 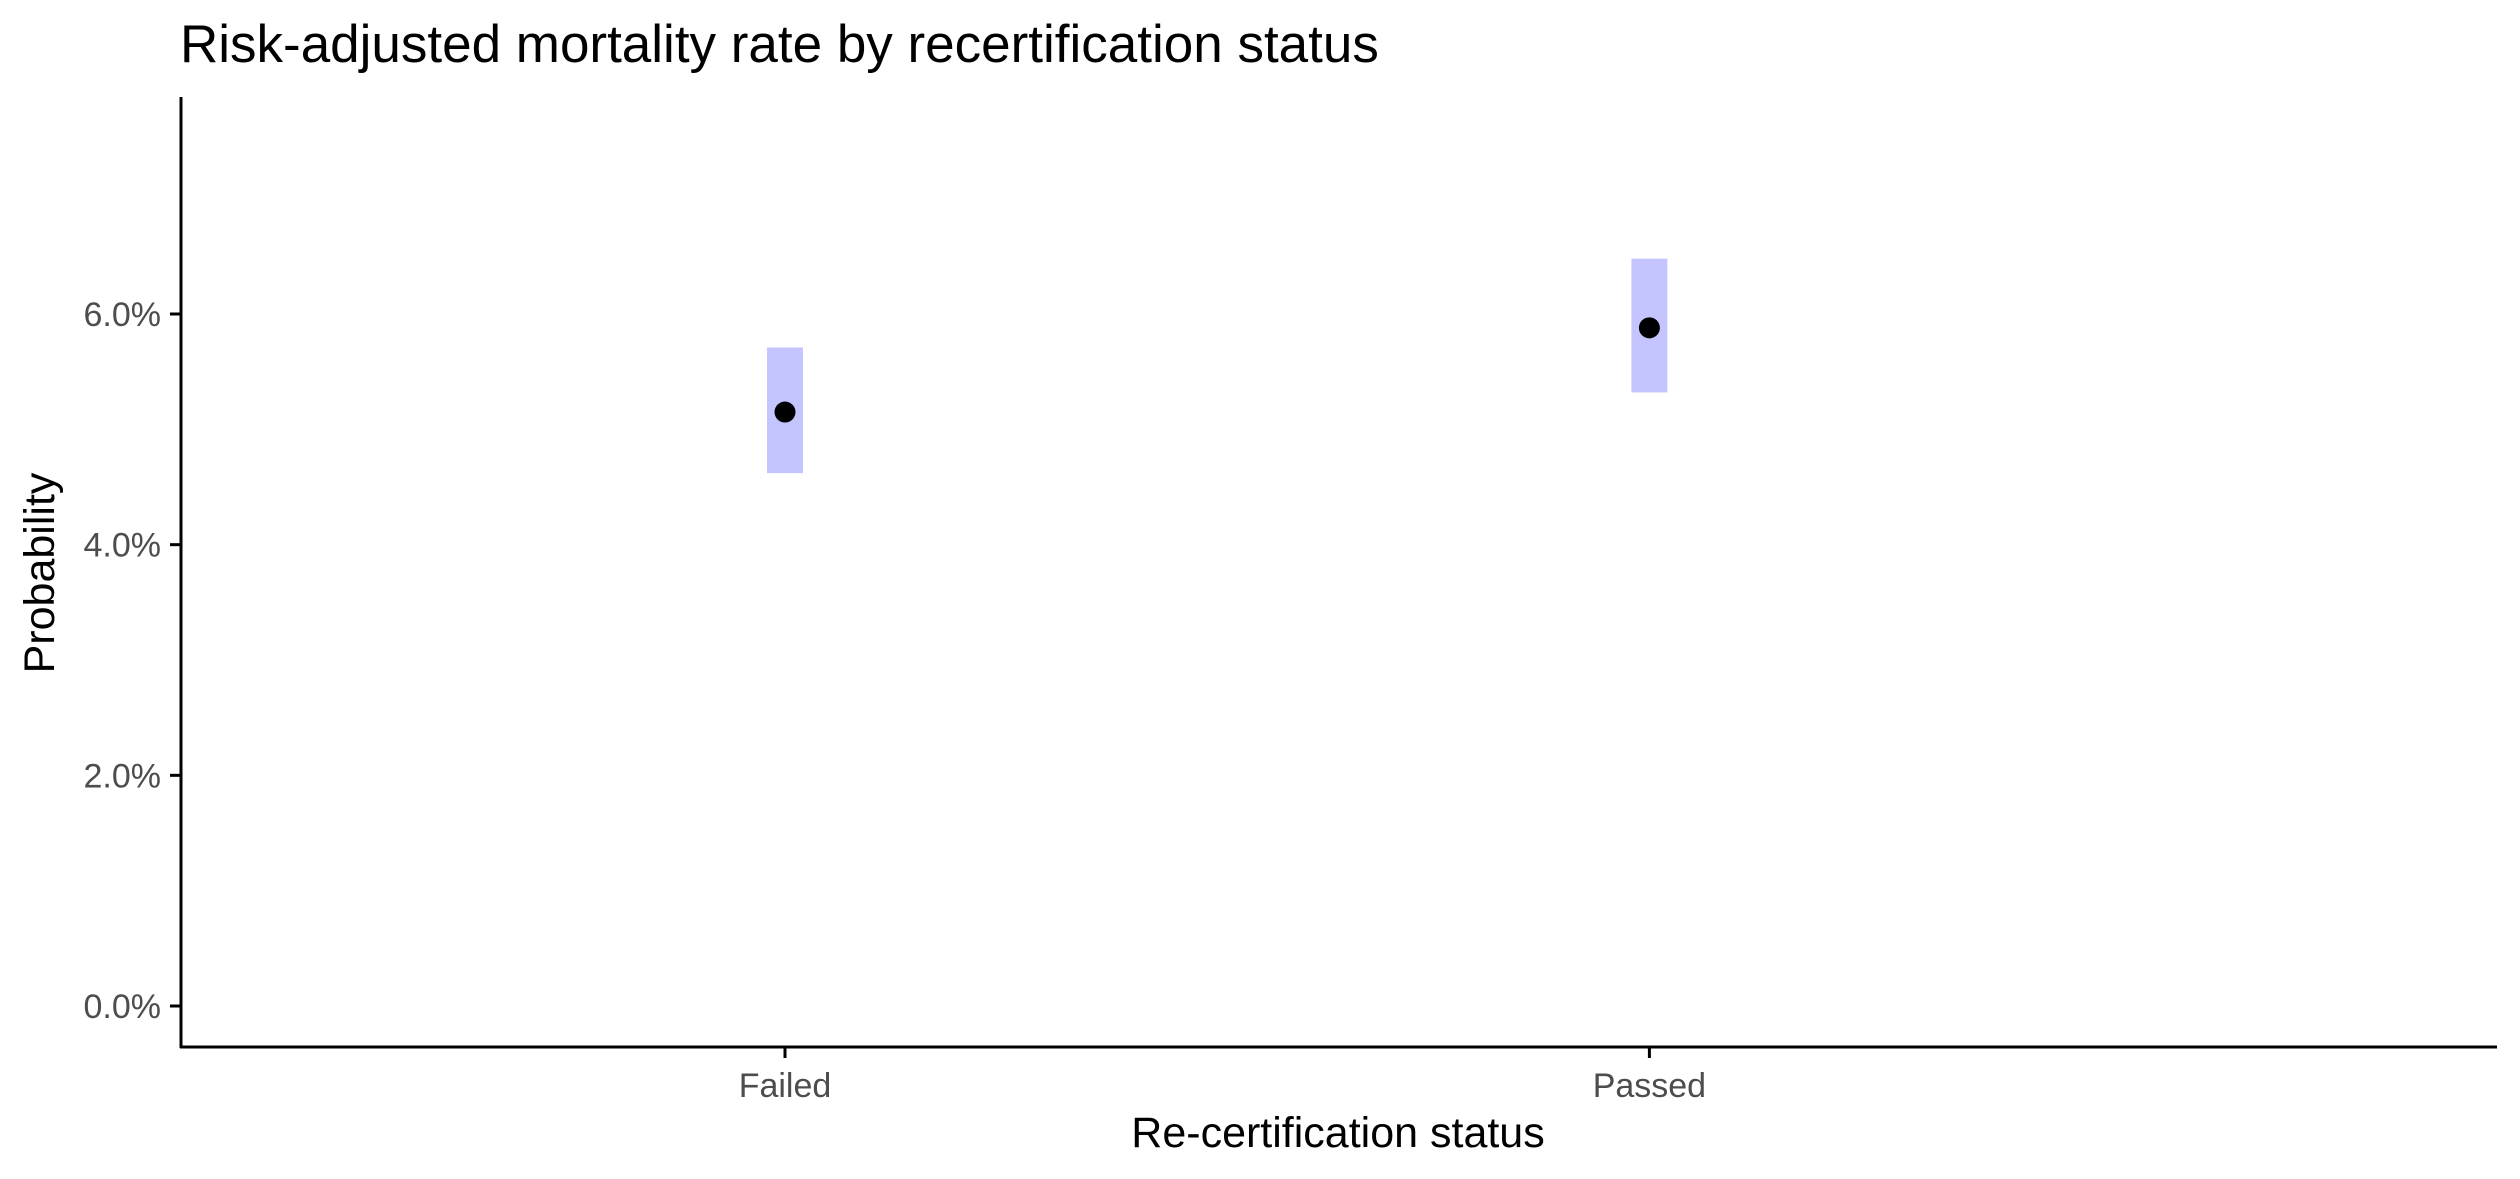 I want to click on y-axis-title: Probability, so click(x=40, y=572).